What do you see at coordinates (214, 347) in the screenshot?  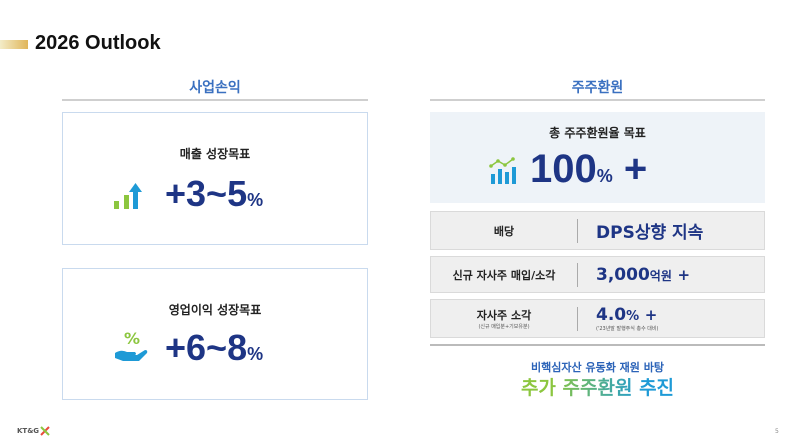 I see `op-profit-value: +6~8%` at bounding box center [214, 347].